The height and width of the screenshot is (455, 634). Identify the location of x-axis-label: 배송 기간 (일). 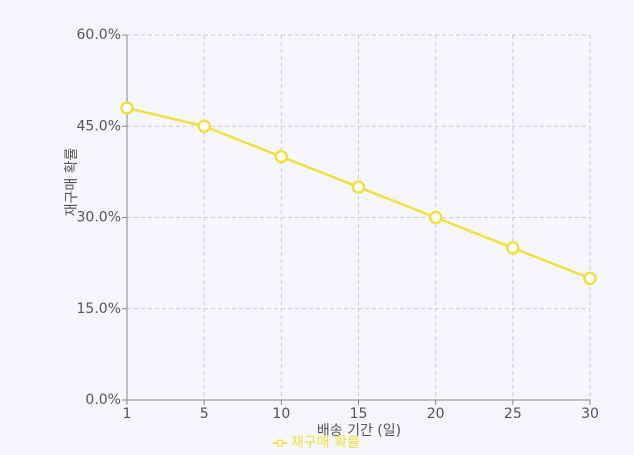
(359, 431).